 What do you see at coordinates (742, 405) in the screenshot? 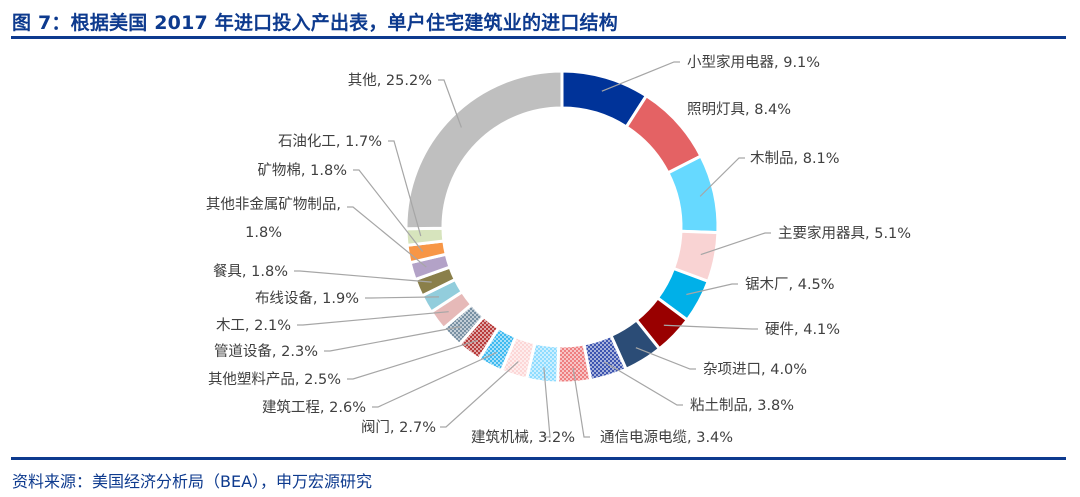
I see `data-label-7: 粘土制品, 3.8%` at bounding box center [742, 405].